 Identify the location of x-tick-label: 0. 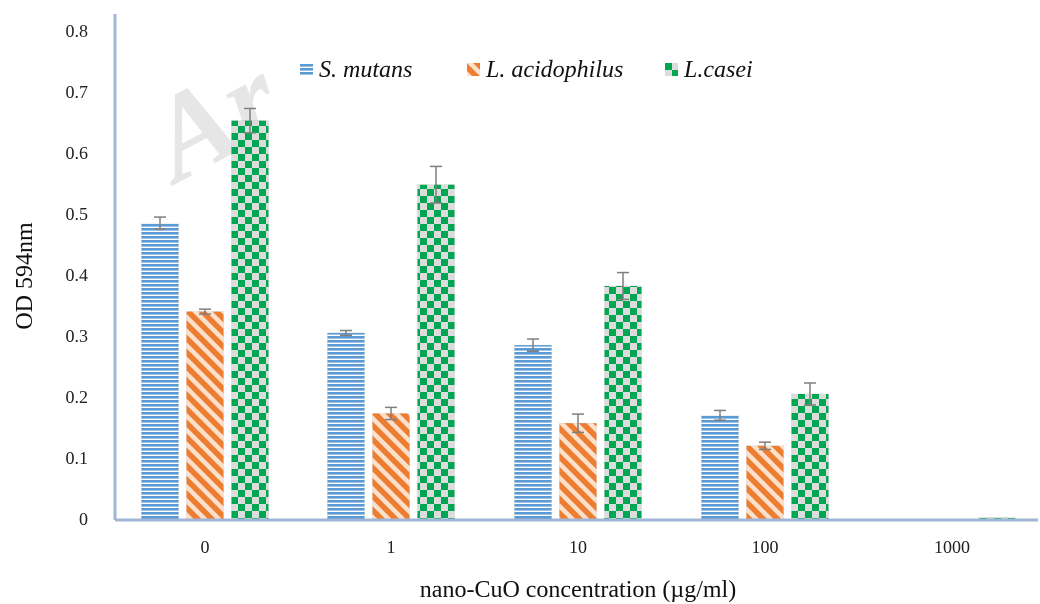
(205, 547).